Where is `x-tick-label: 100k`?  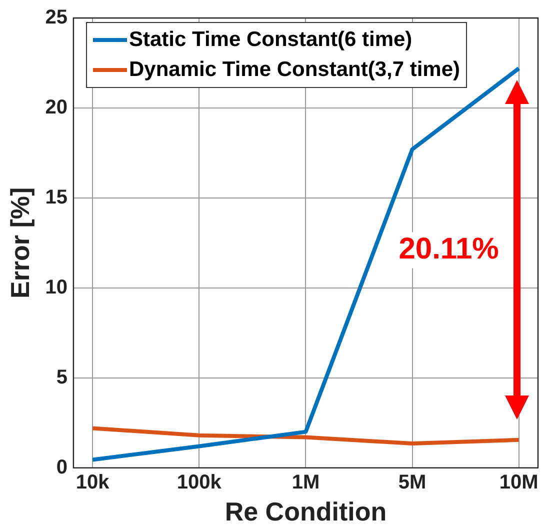 x-tick-label: 100k is located at coordinates (199, 482).